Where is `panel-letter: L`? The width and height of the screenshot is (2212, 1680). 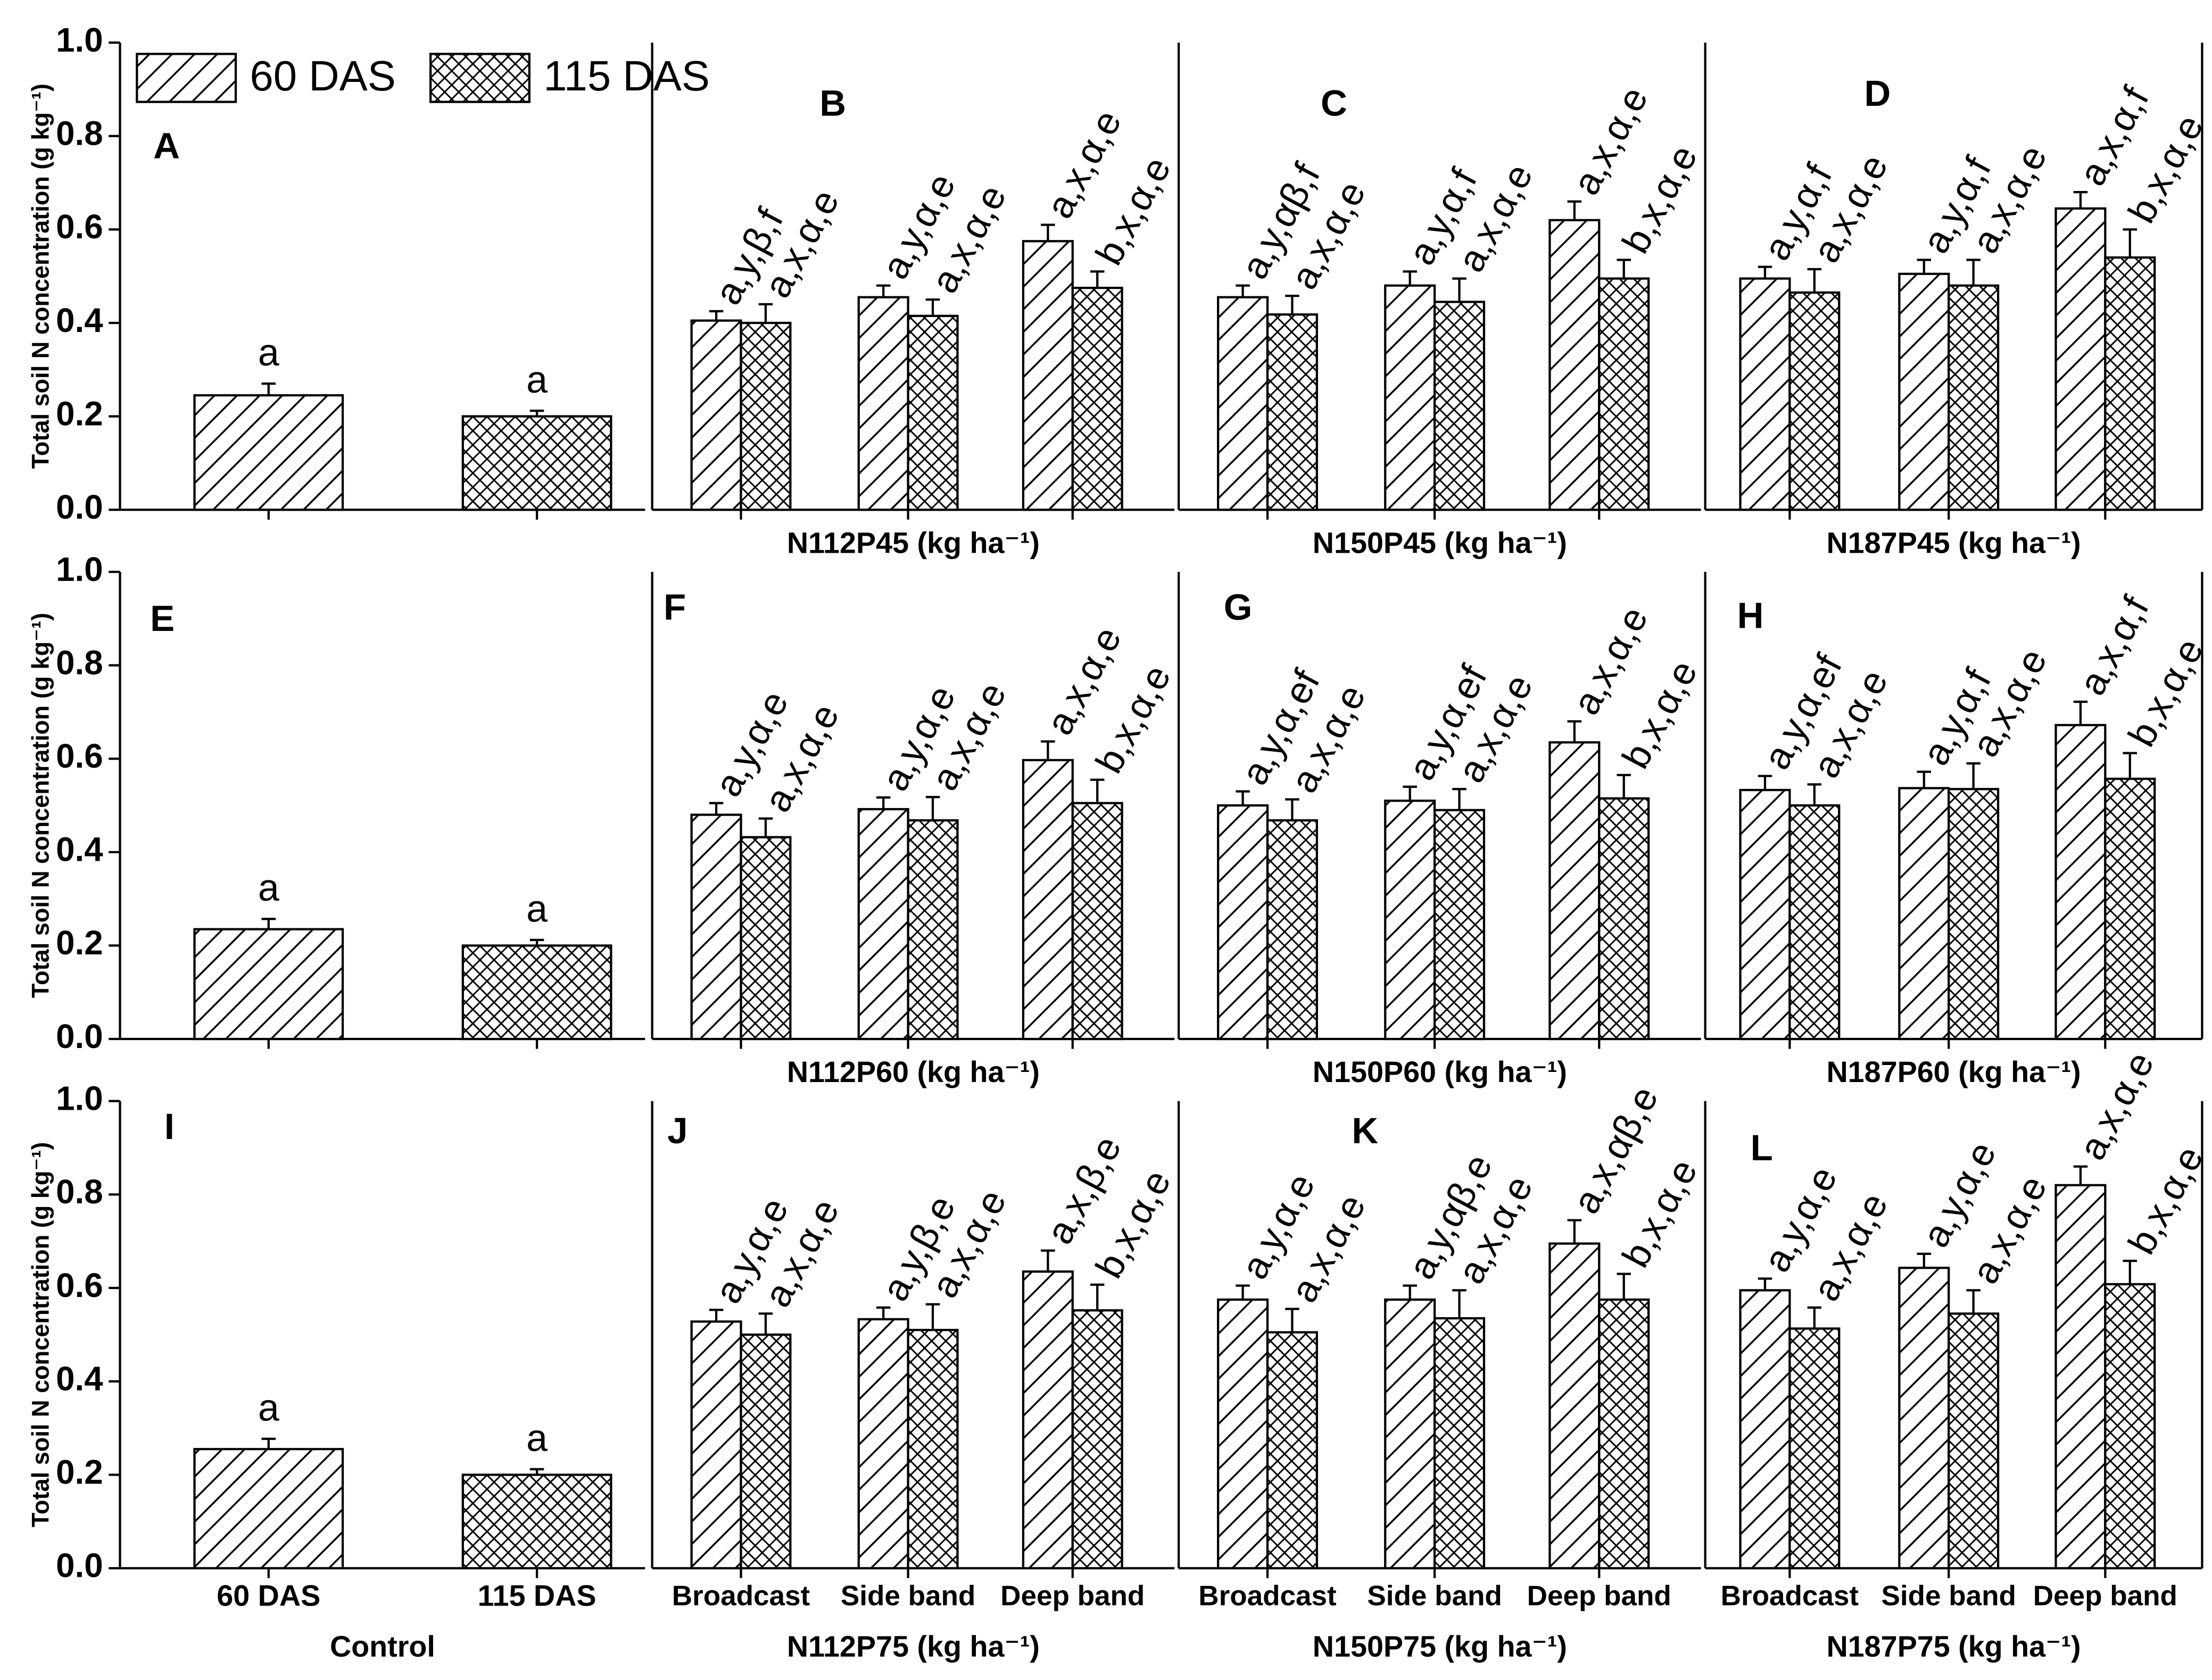 panel-letter: L is located at coordinates (1762, 1147).